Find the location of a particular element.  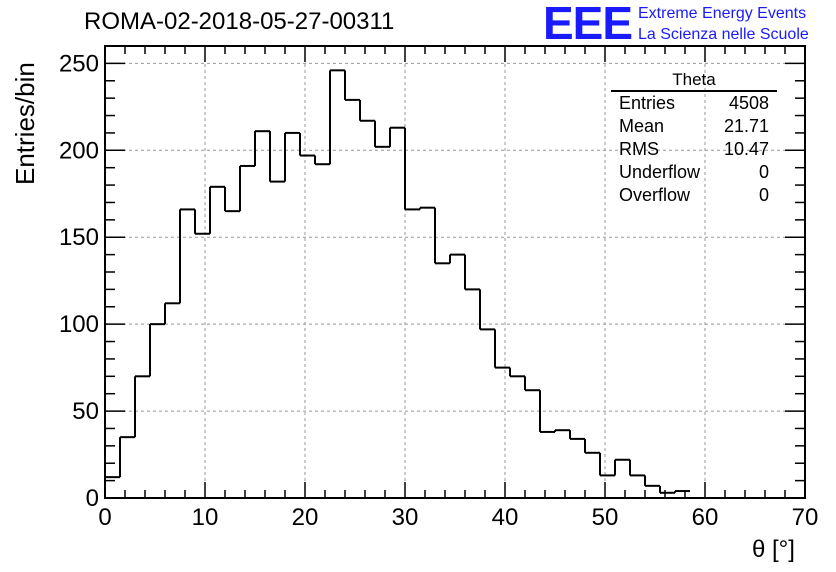

x-tick-label: 20 is located at coordinates (305, 517).